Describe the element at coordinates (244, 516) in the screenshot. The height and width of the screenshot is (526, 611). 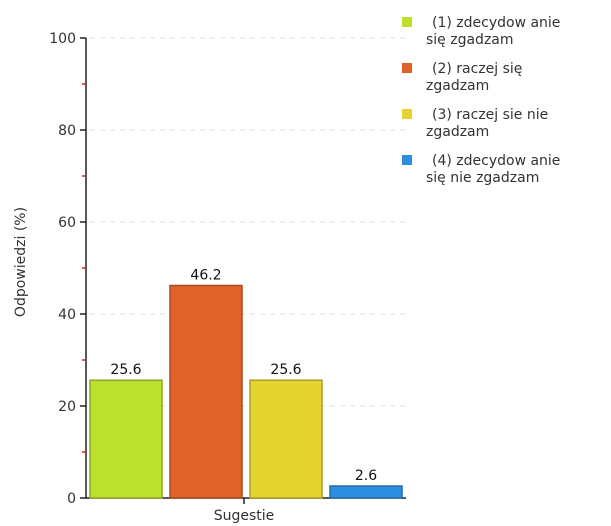
I see `x-axis-title: Sugestie` at that location.